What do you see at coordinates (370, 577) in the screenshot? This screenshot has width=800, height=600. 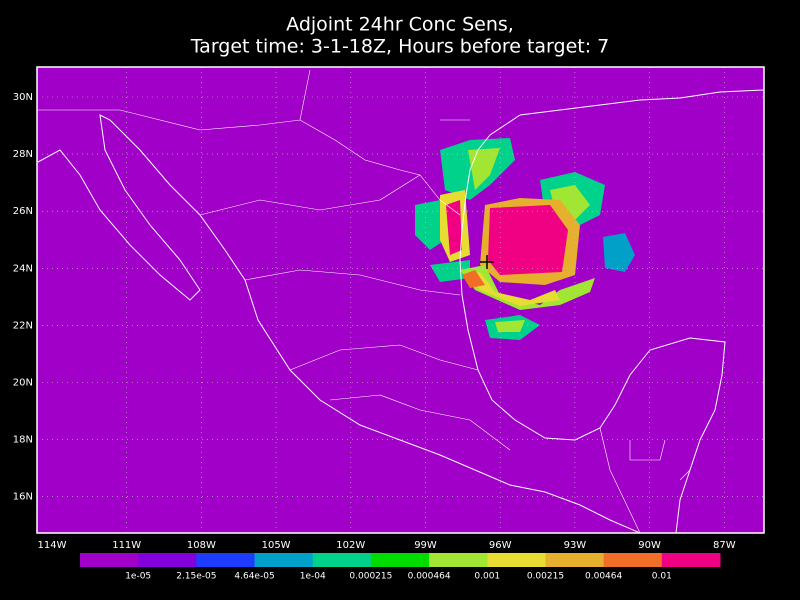 I see `colorbar-label: 0.000215` at bounding box center [370, 577].